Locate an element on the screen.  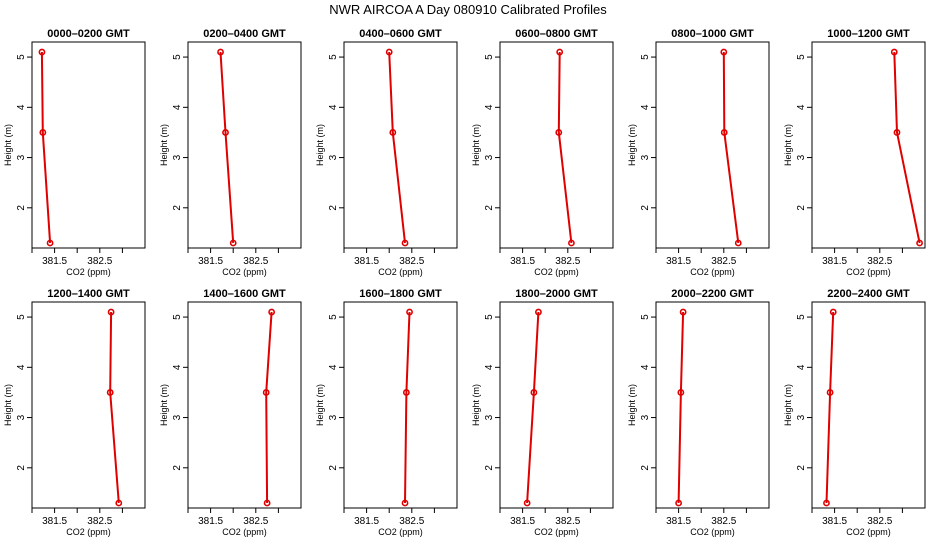
panel-title: 0400–0600 GMT is located at coordinates (400, 34).